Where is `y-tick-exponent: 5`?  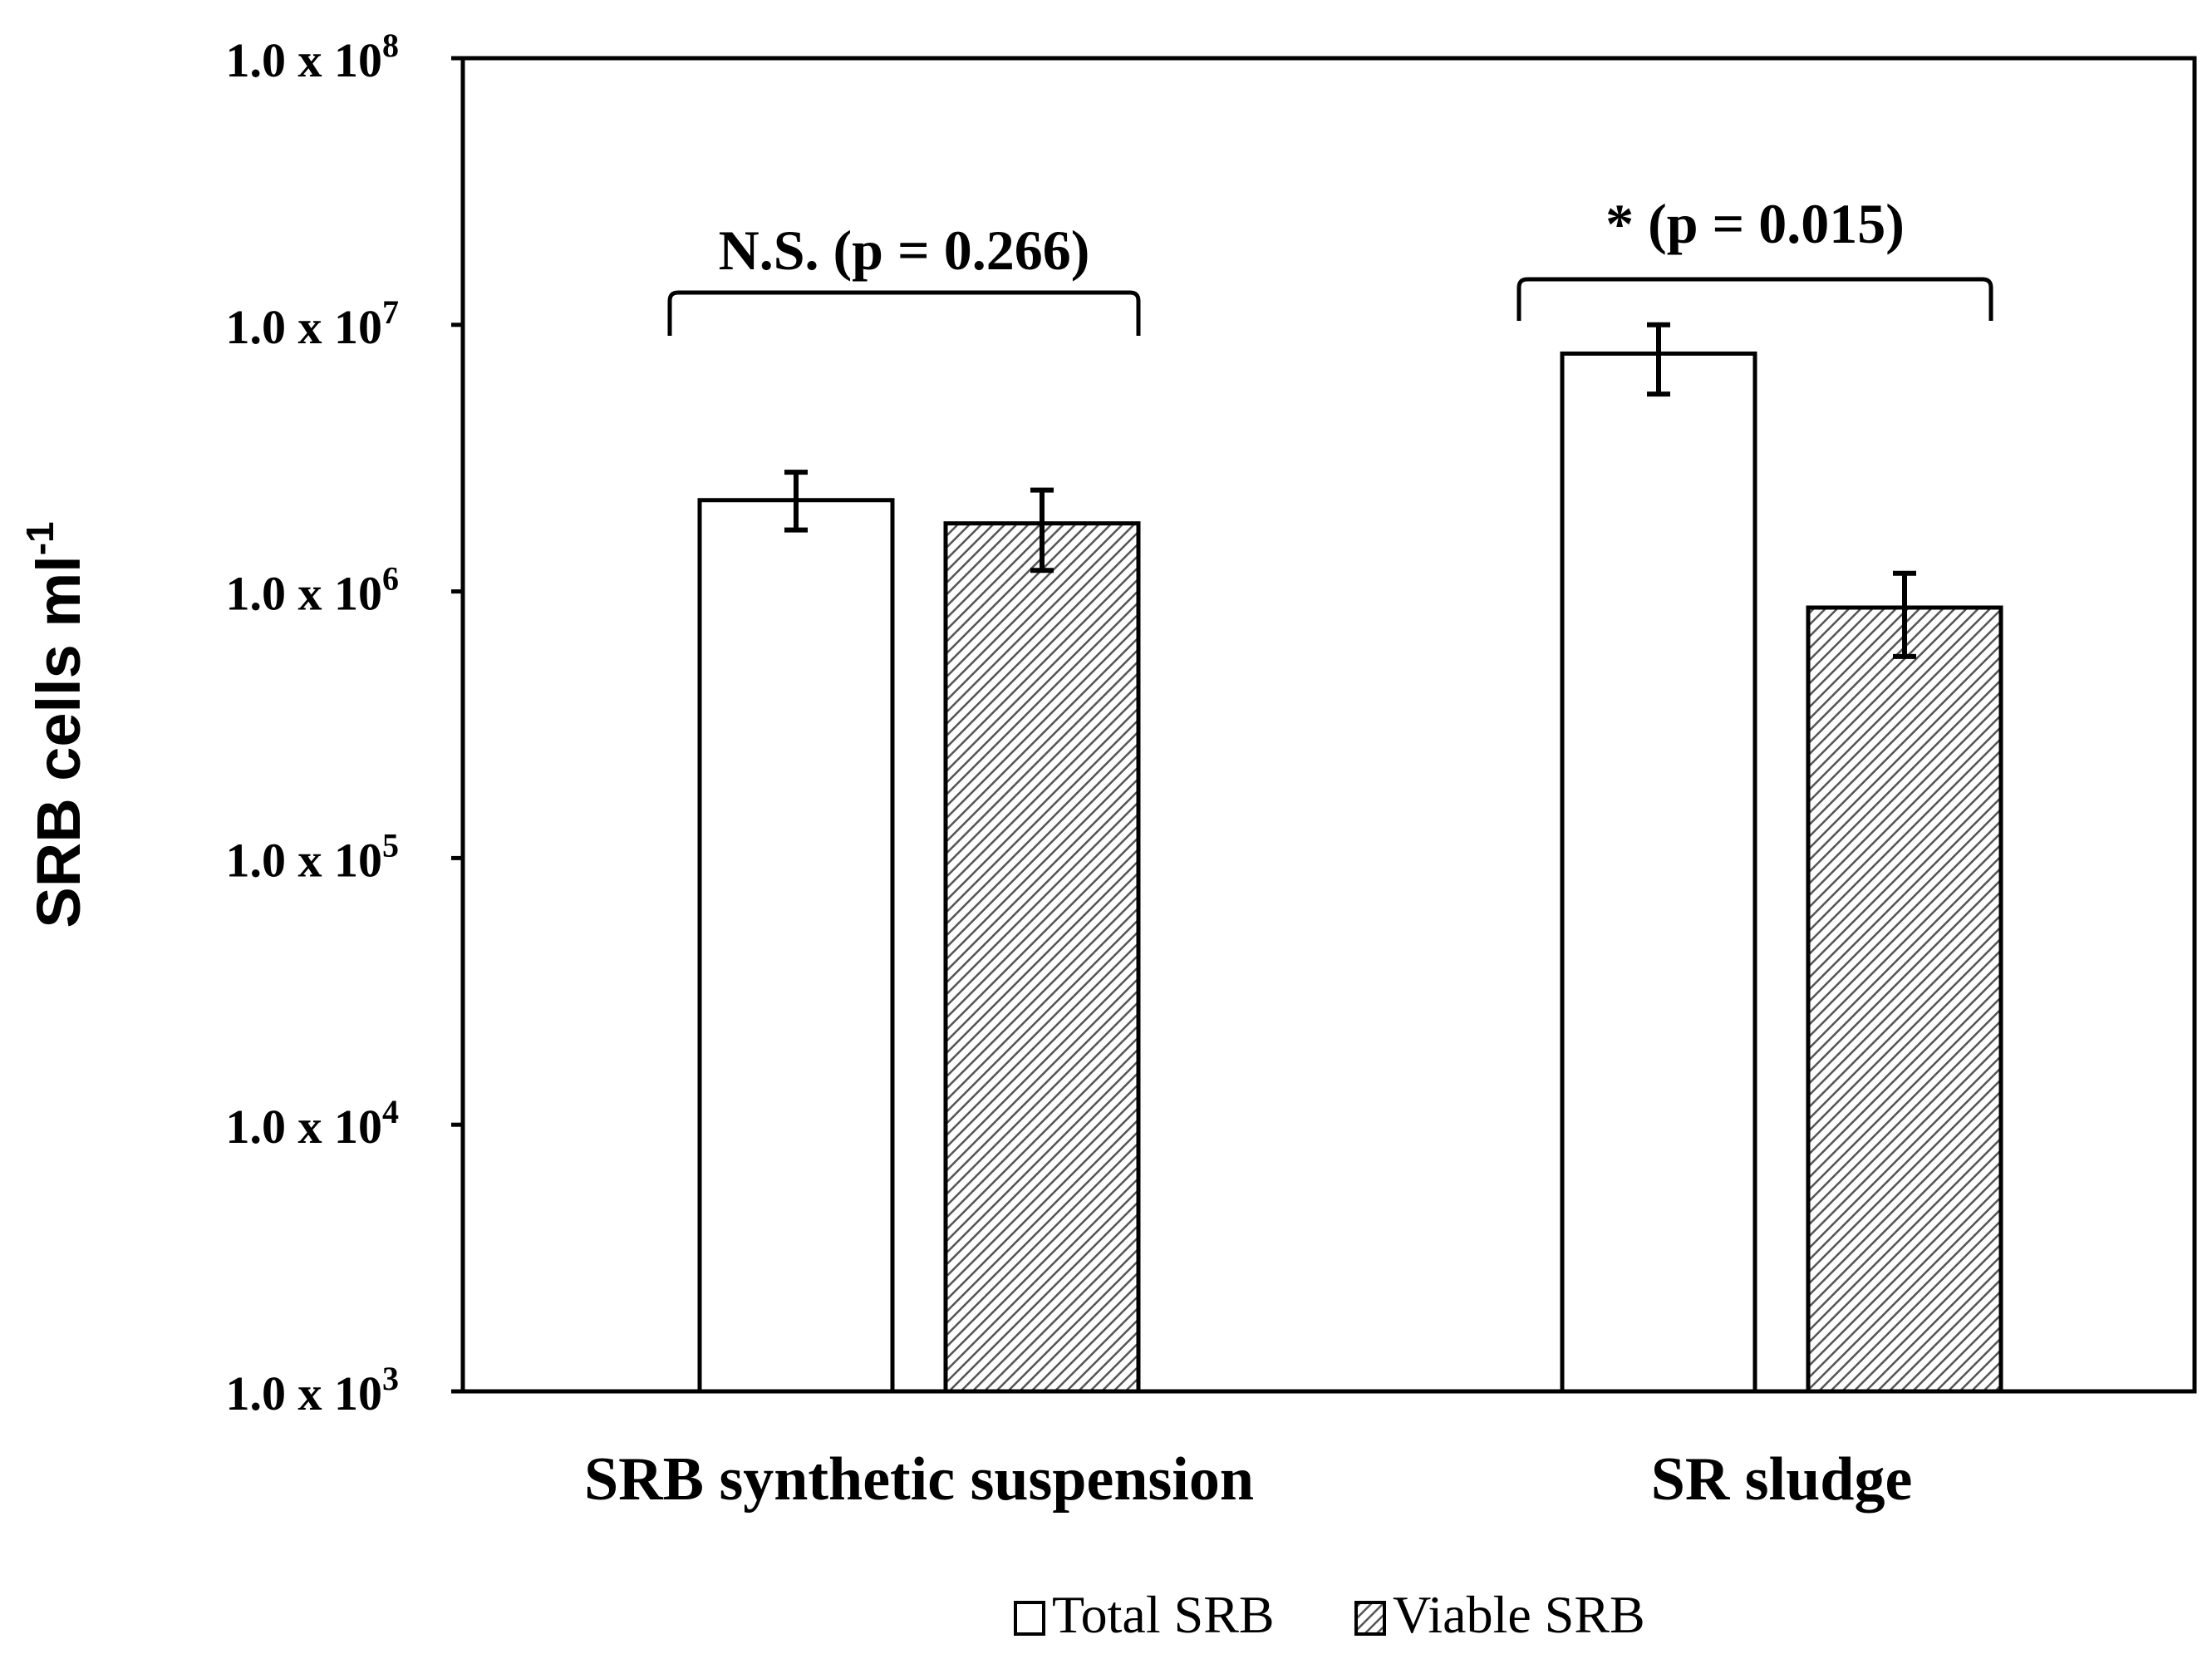
y-tick-exponent: 5 is located at coordinates (391, 845).